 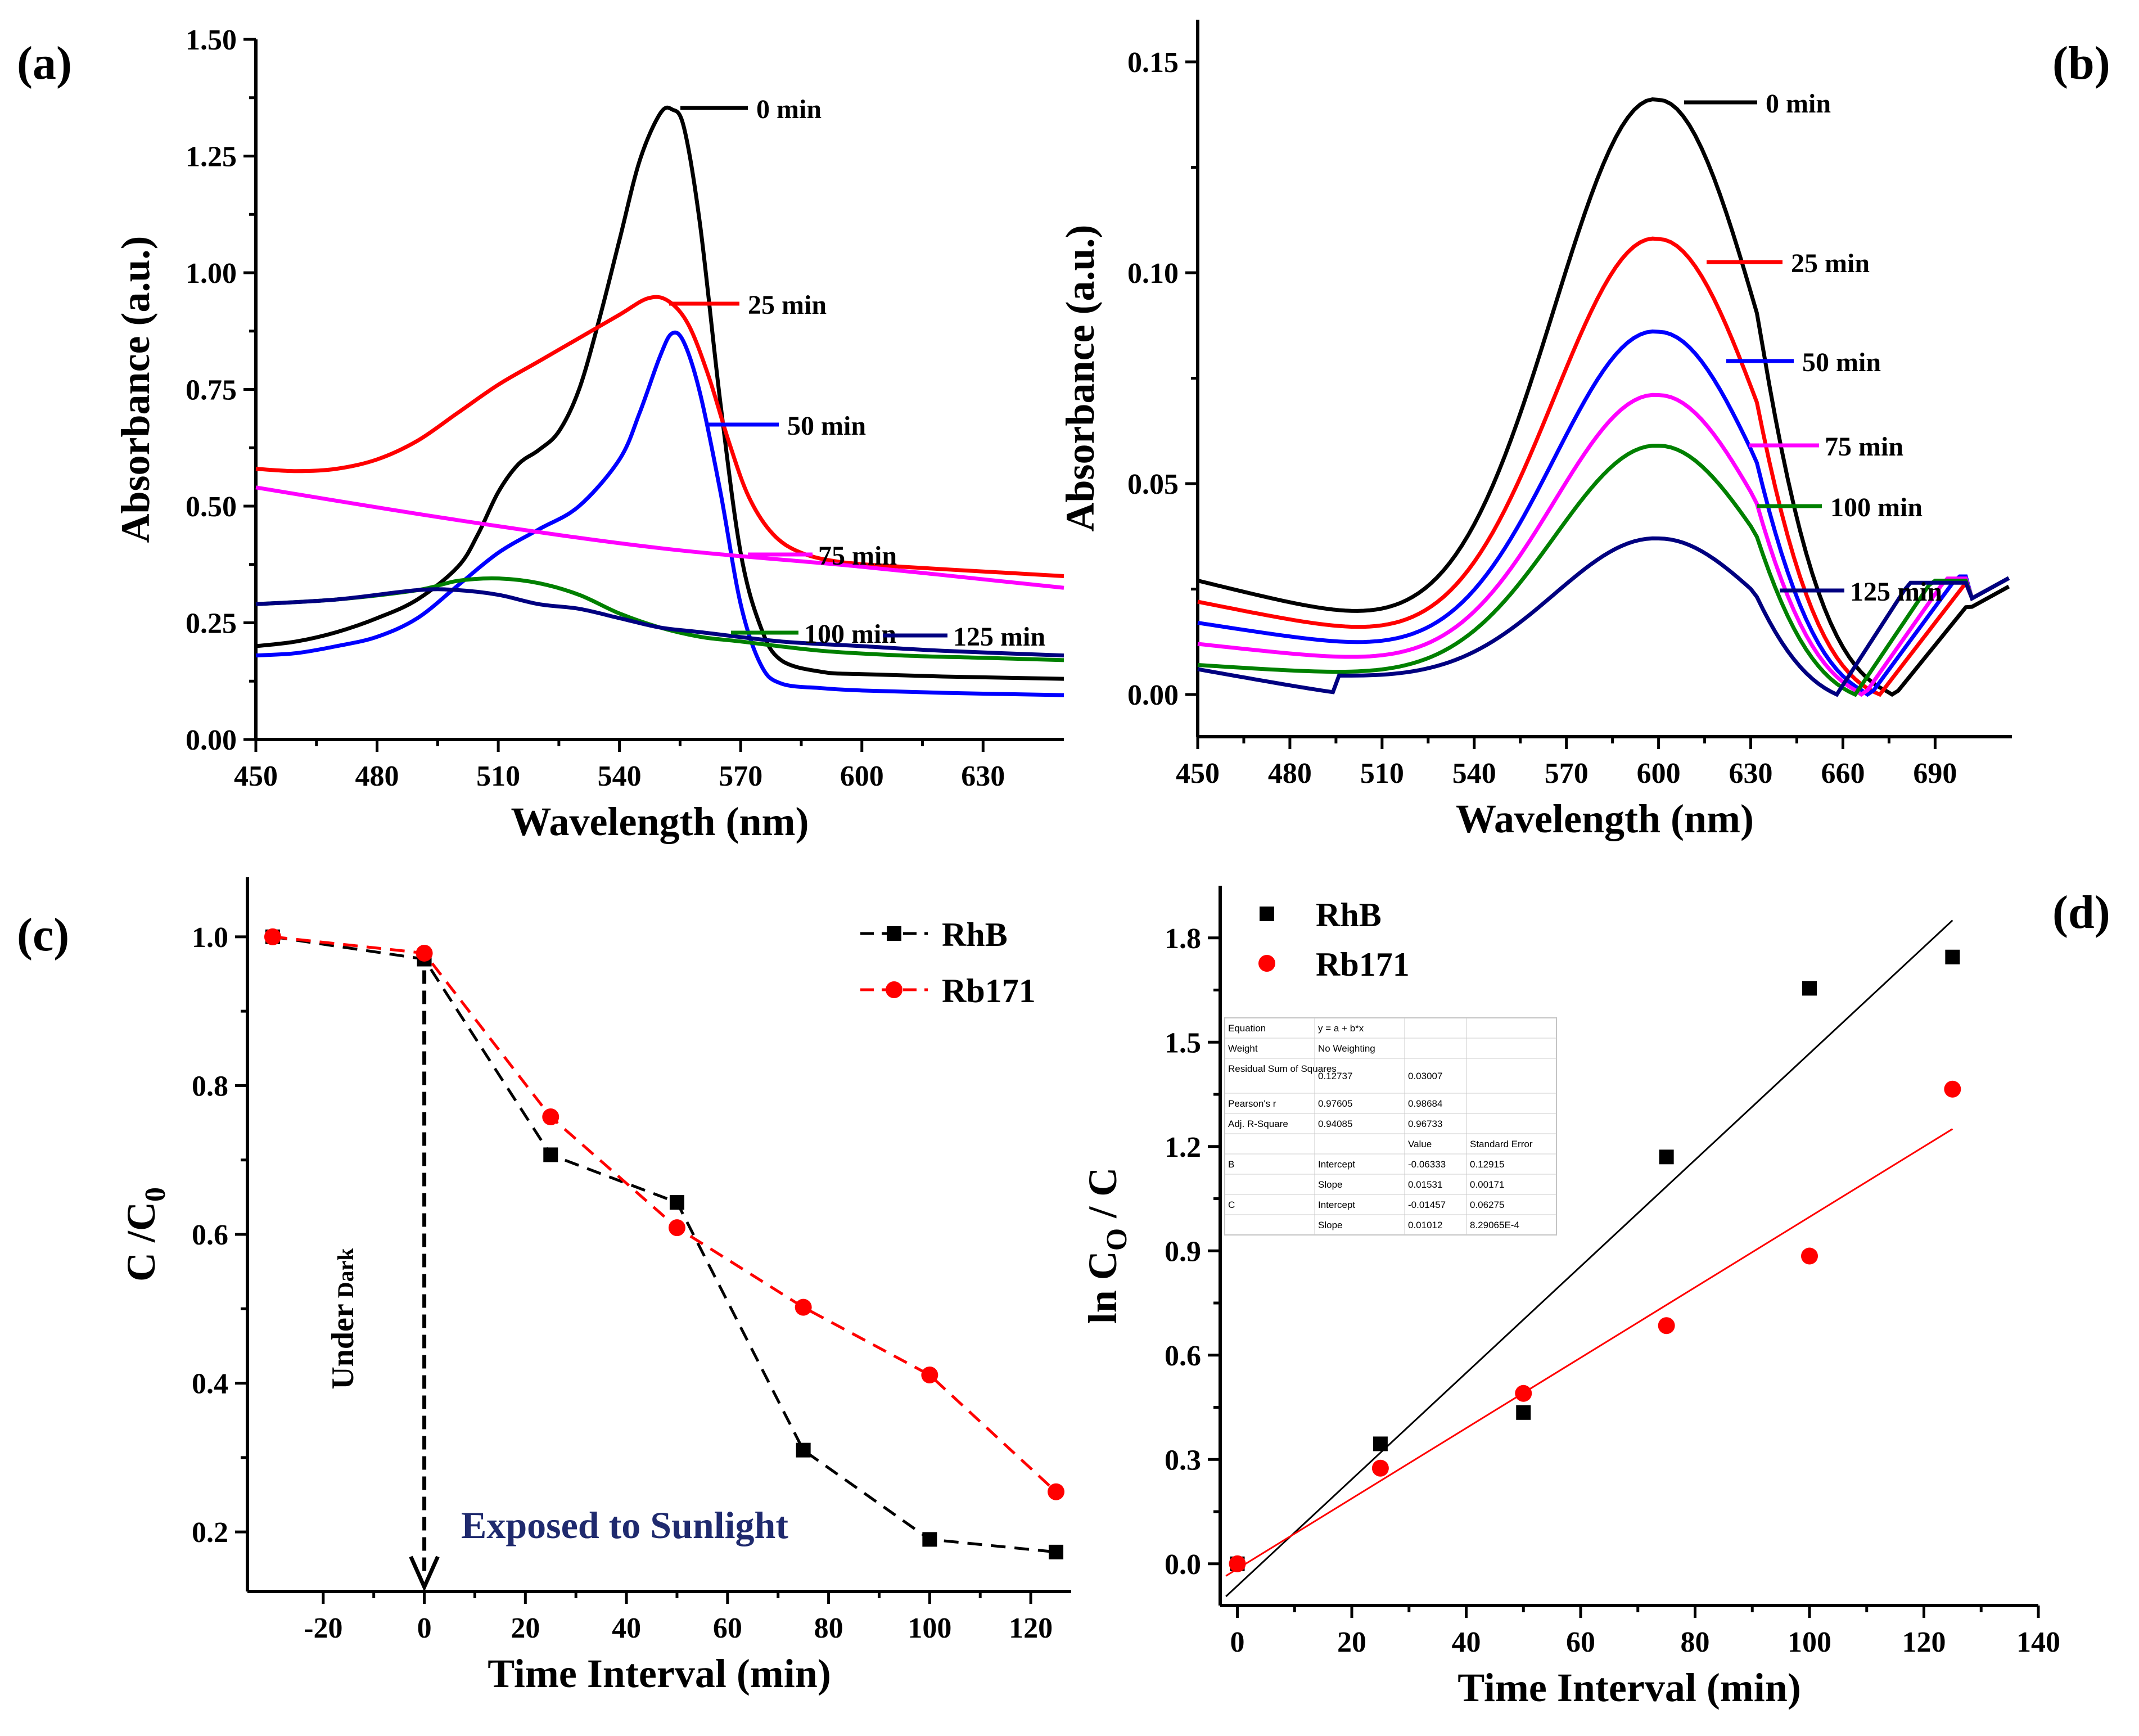 I want to click on panel-label-a: (a), so click(x=44, y=63).